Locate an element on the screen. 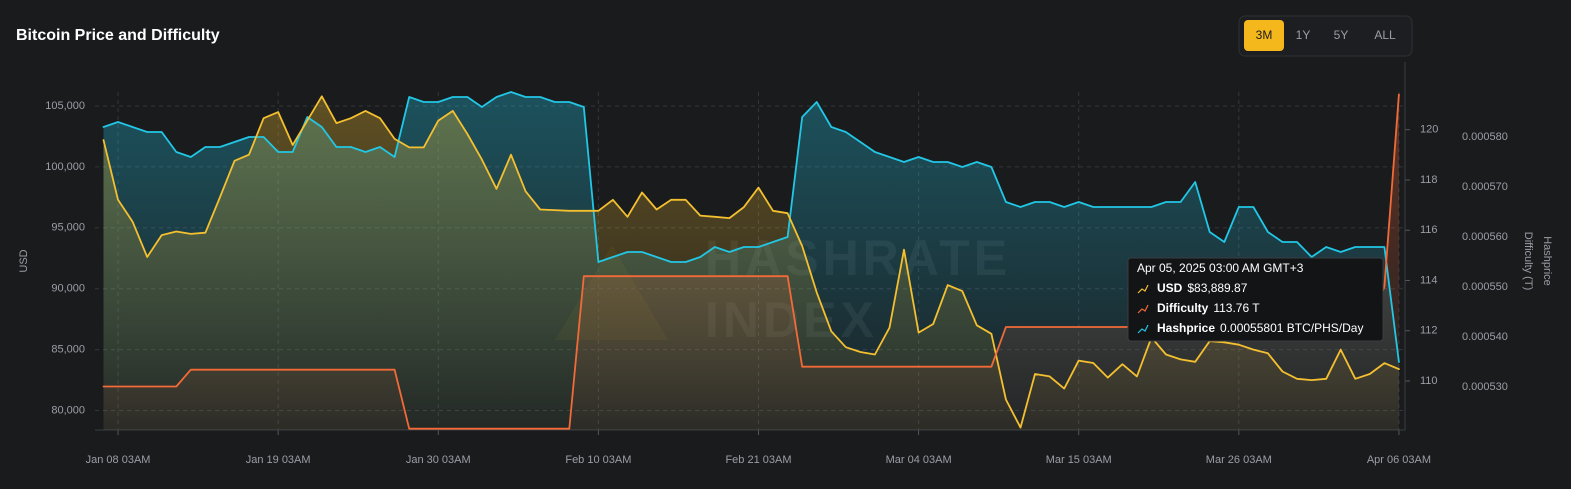  tooltip-series-name: Hashprice is located at coordinates (1186, 328).